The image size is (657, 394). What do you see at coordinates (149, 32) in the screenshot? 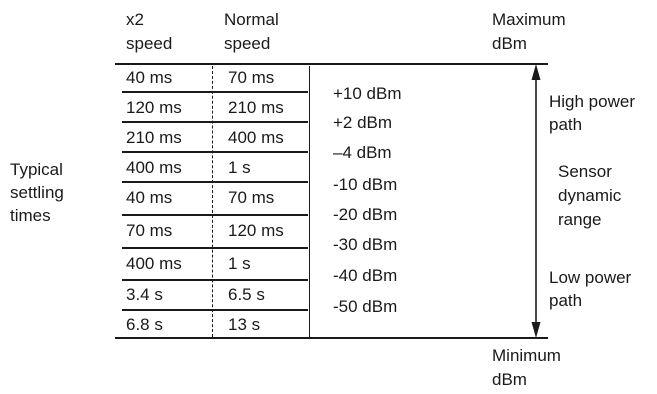
I see `x2-speed-header: x2 speed` at bounding box center [149, 32].